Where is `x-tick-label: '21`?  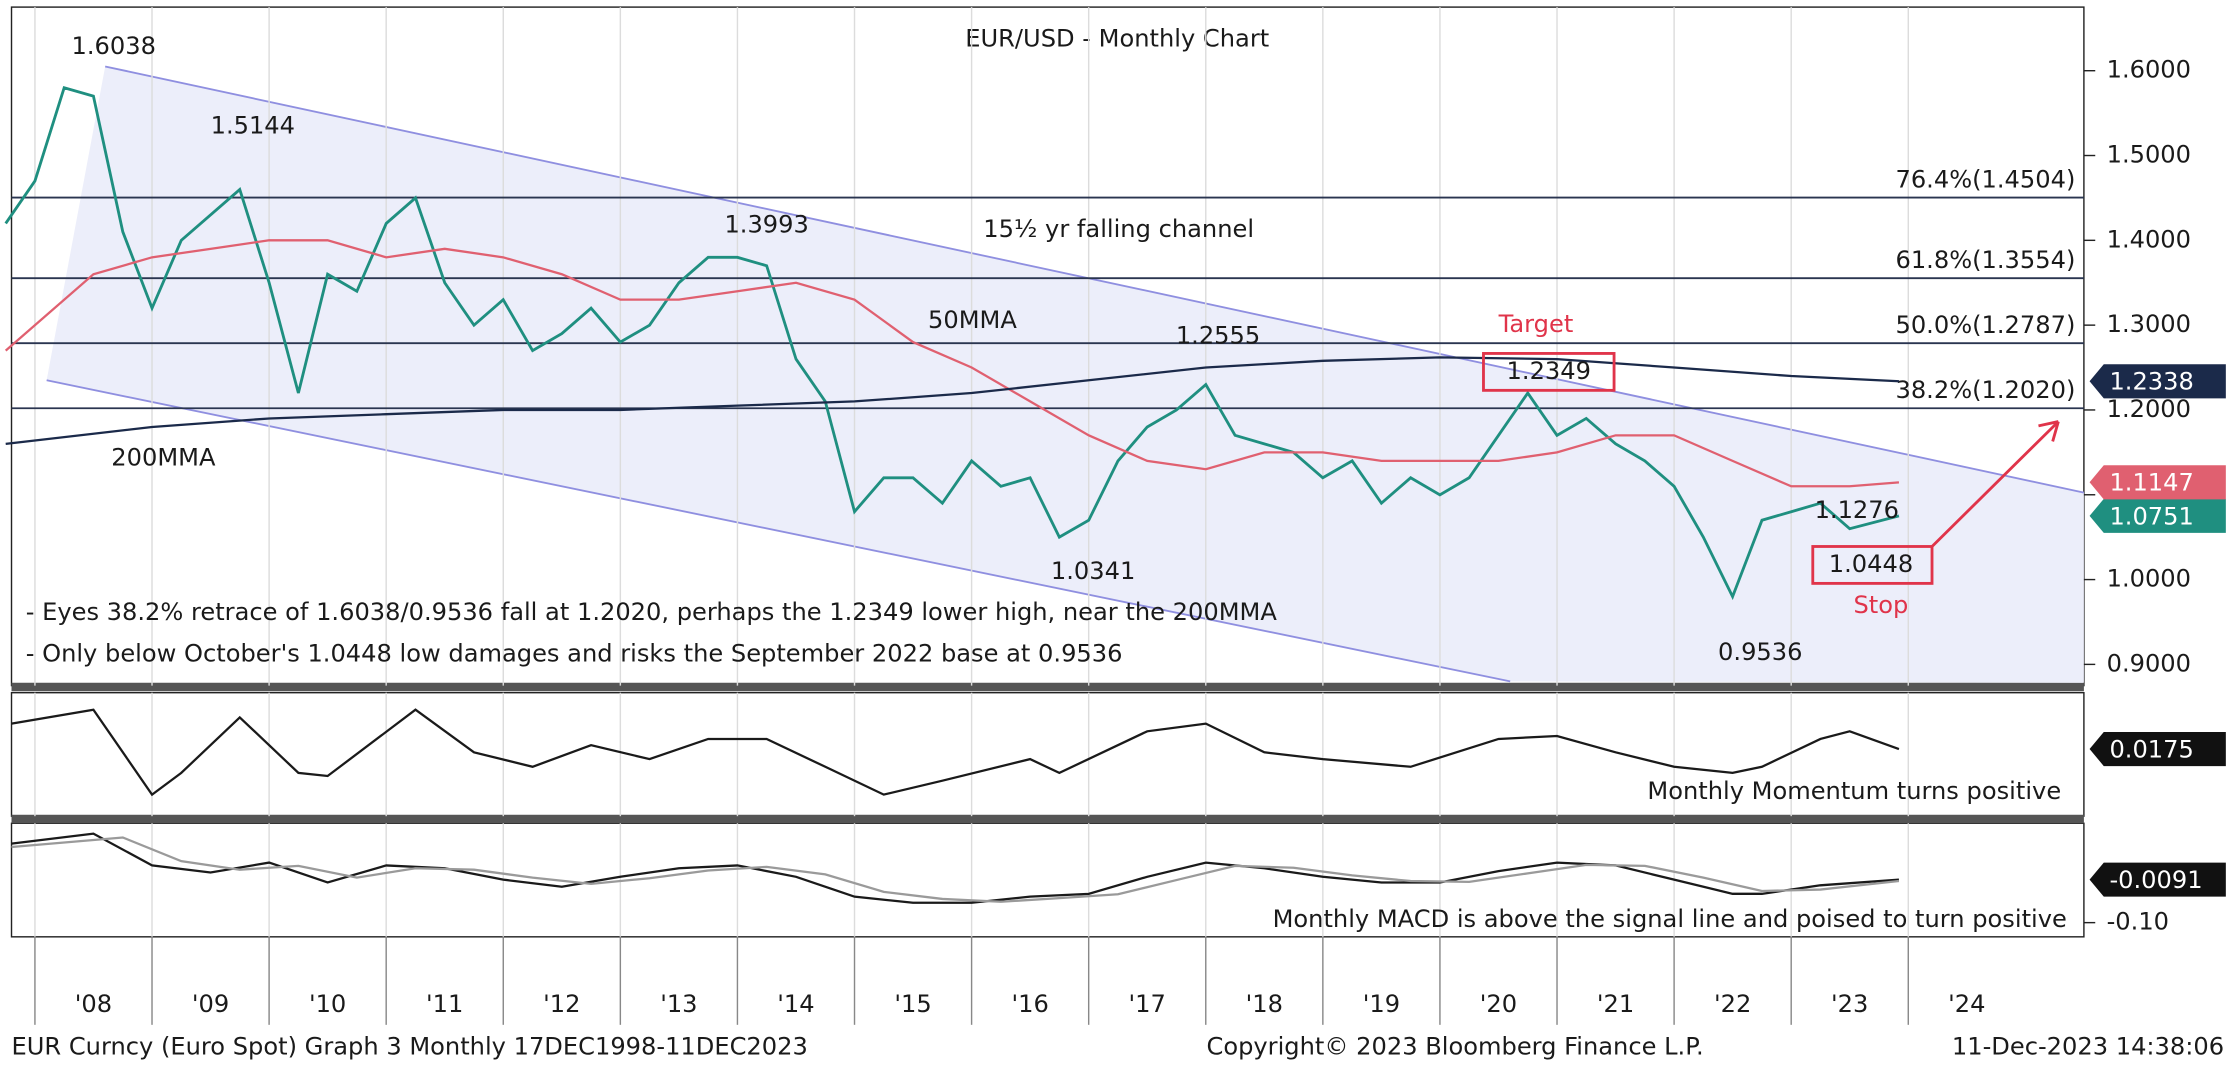
x-tick-label: '21 is located at coordinates (1615, 1004).